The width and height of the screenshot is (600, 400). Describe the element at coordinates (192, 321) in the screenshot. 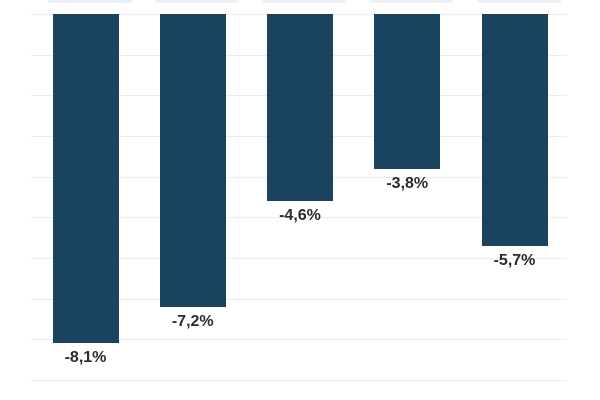

I see `bar-value-label: -7,2%` at that location.